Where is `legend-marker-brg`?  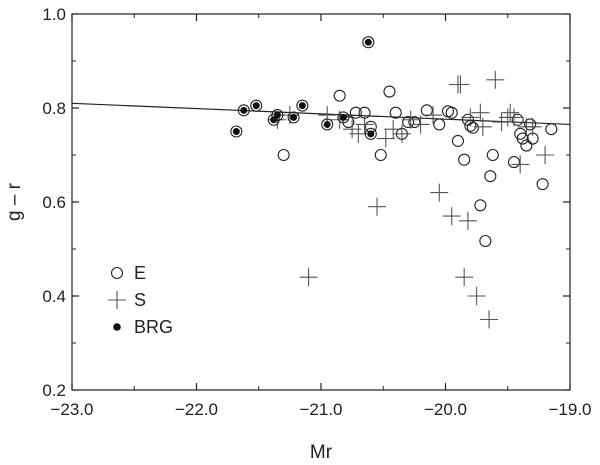 legend-marker-brg is located at coordinates (117, 327).